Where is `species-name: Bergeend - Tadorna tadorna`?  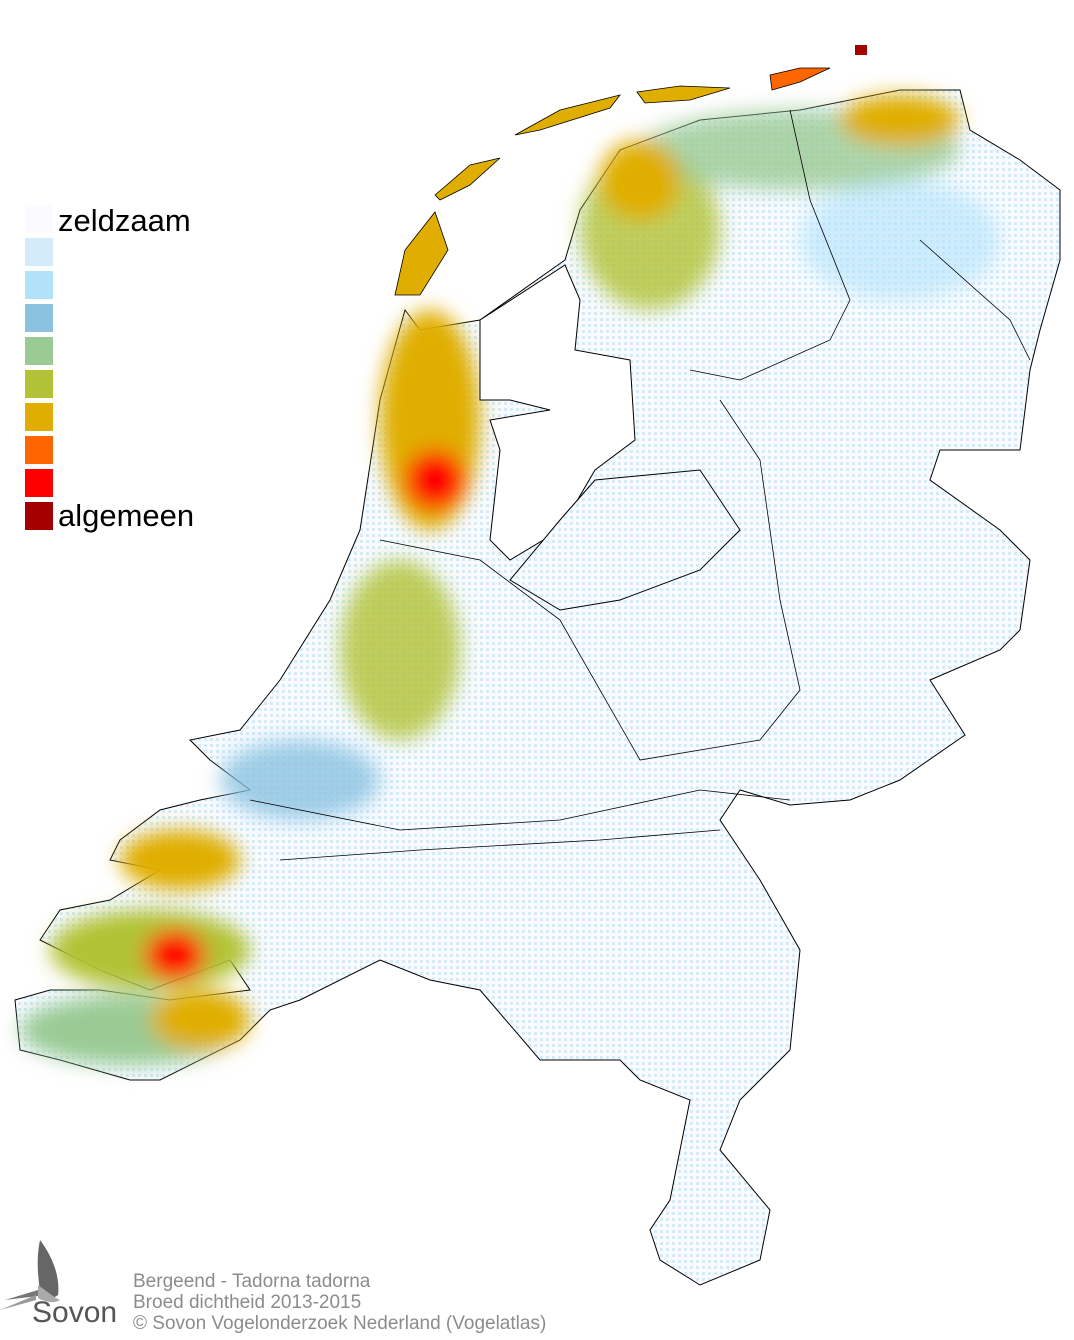
species-name: Bergeend - Tadorna tadorna is located at coordinates (252, 1281).